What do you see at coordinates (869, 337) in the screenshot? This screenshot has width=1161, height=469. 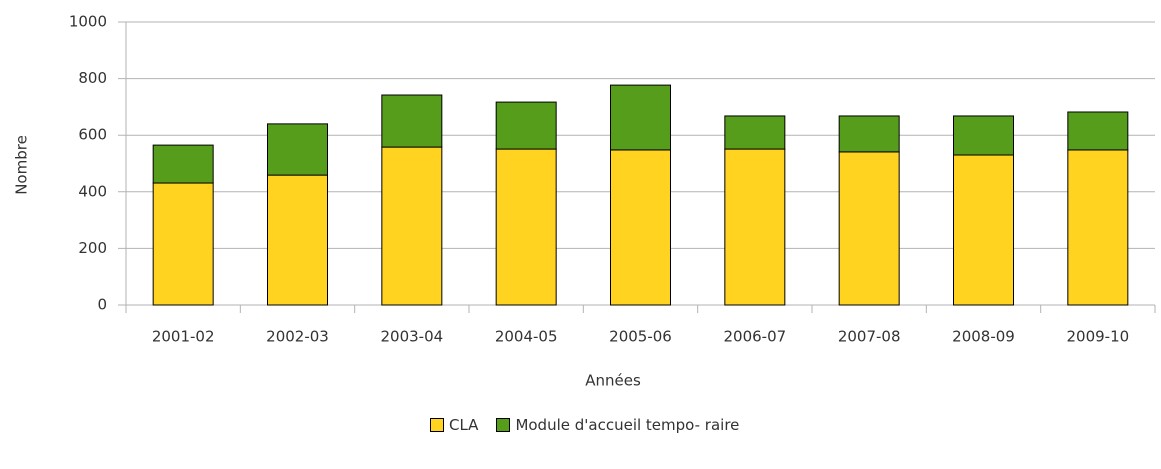 I see `x-tick-label: 2007-08` at bounding box center [869, 337].